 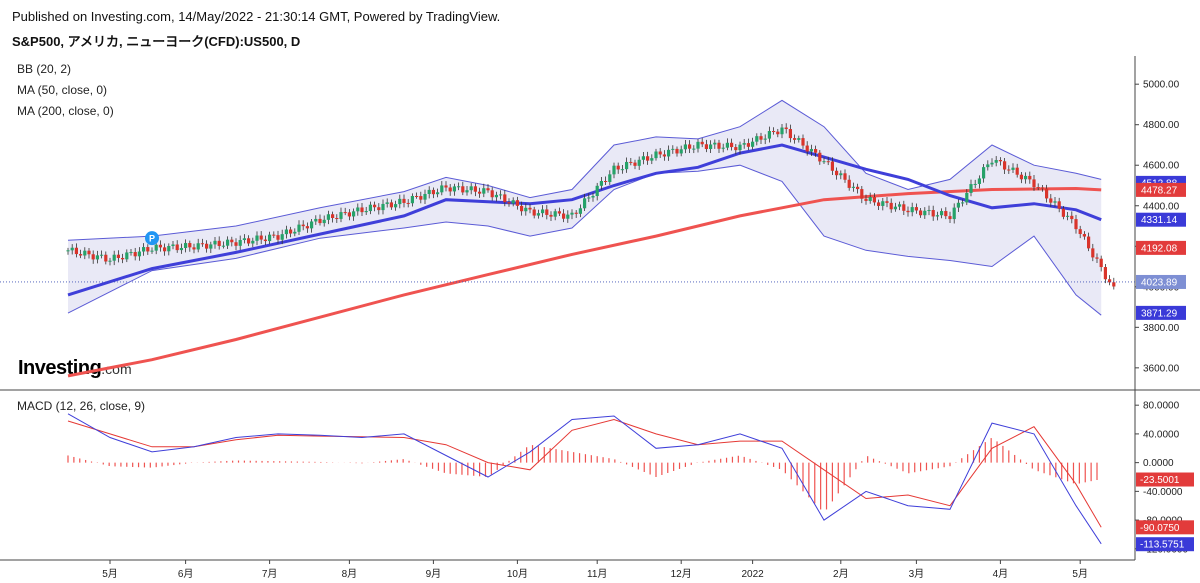 I want to click on date-tick-label: 10月, so click(x=517, y=574).